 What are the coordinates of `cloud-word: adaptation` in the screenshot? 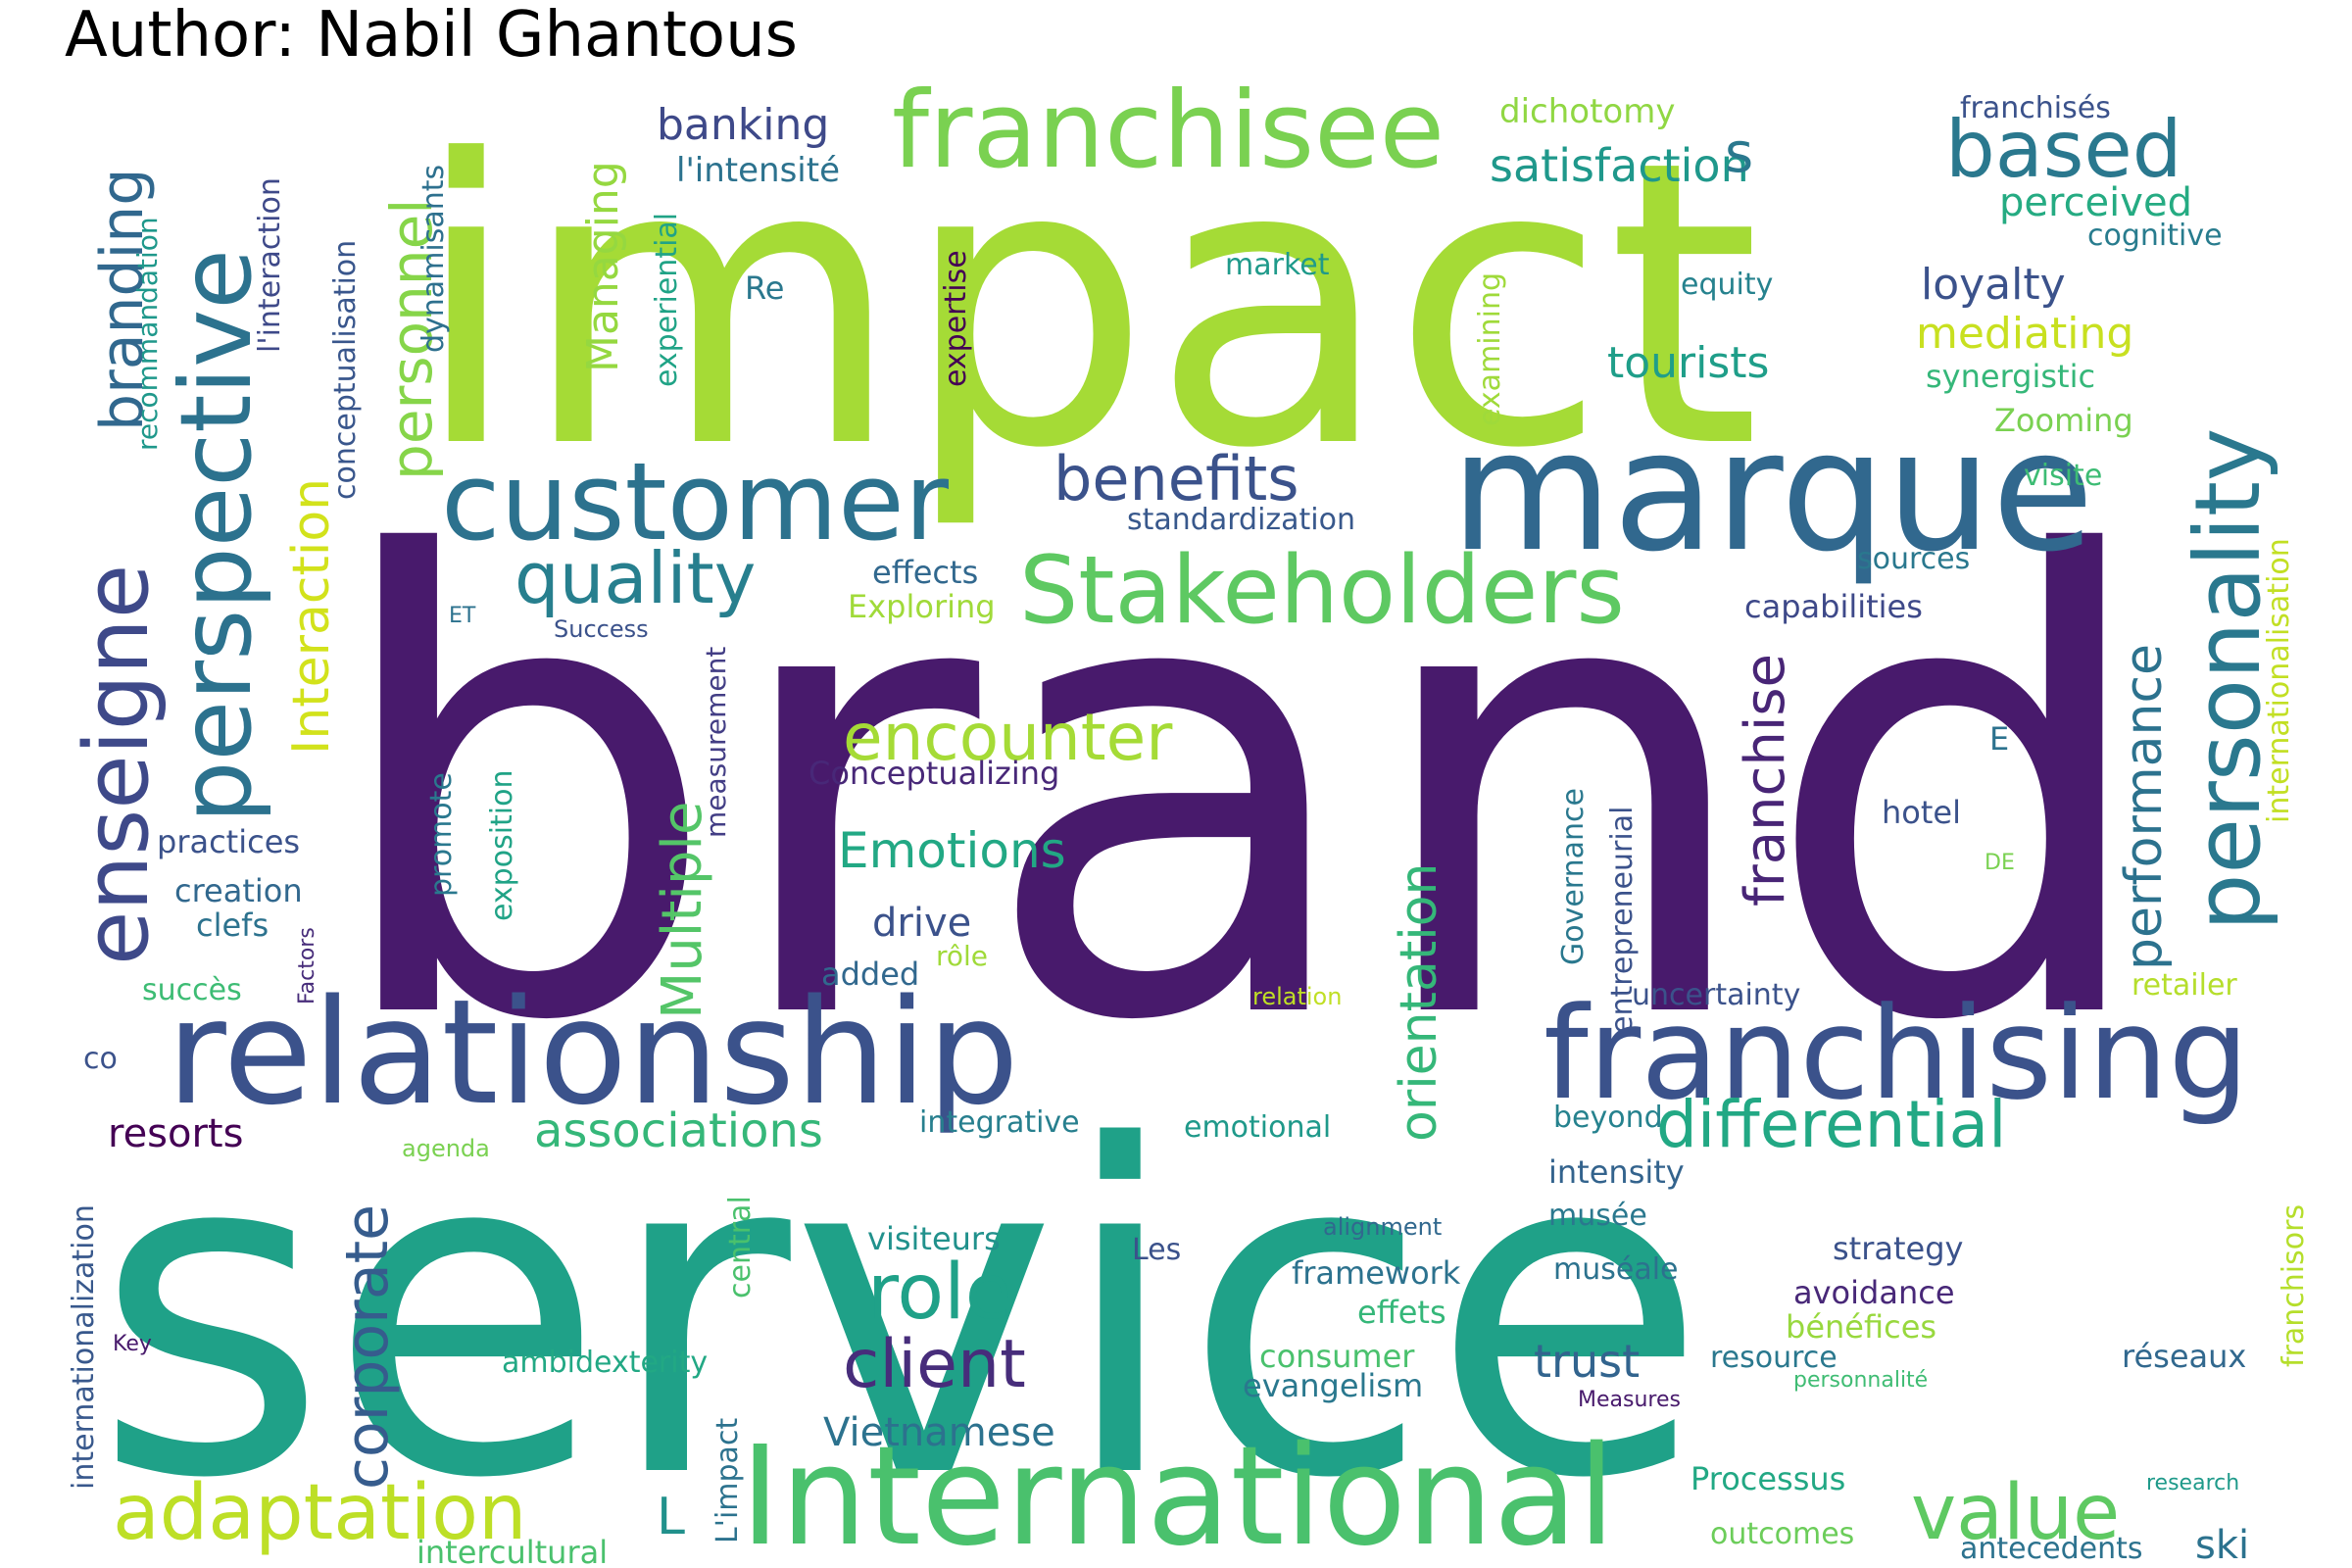 It's located at (319, 1513).